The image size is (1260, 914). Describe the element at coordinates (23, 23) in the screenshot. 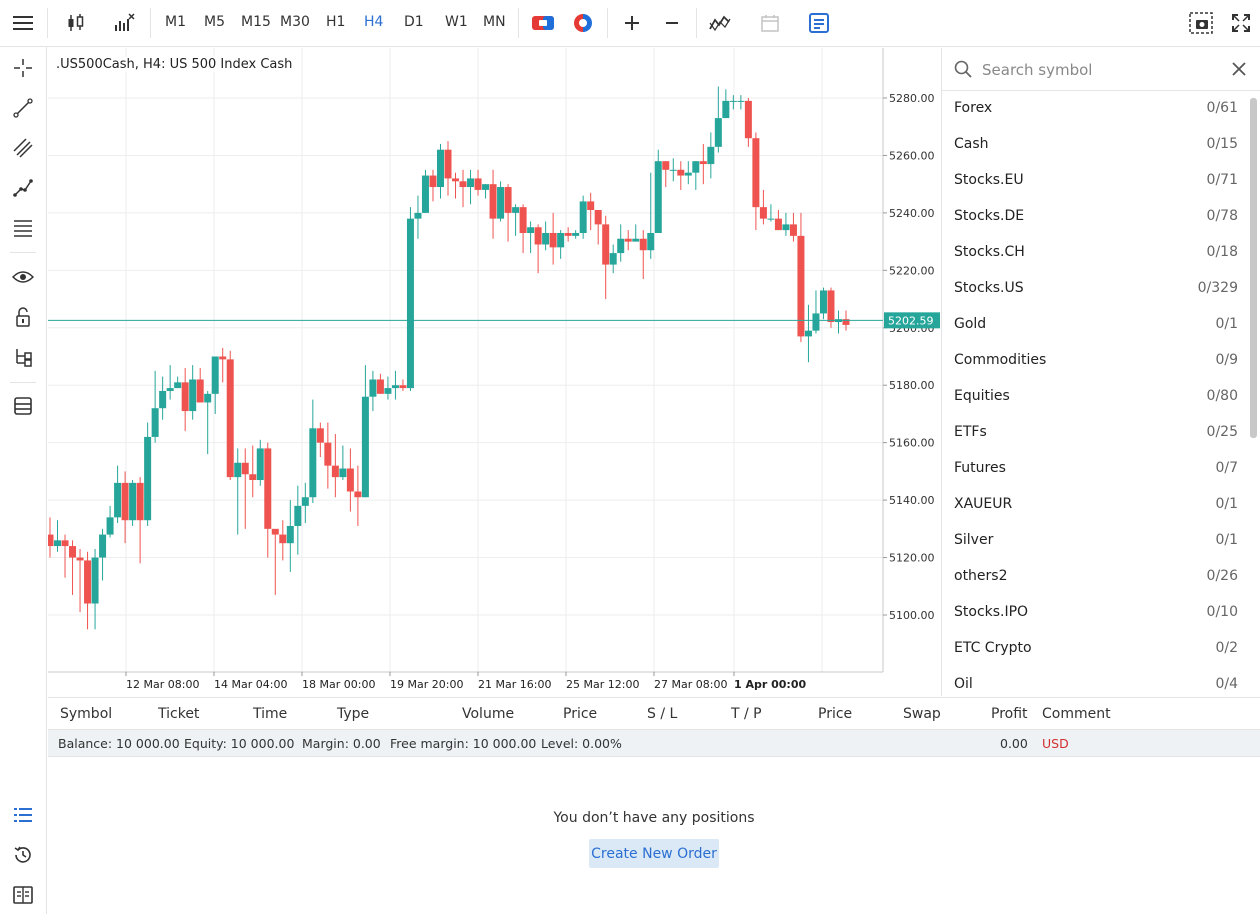

I see `menu-icon` at that location.